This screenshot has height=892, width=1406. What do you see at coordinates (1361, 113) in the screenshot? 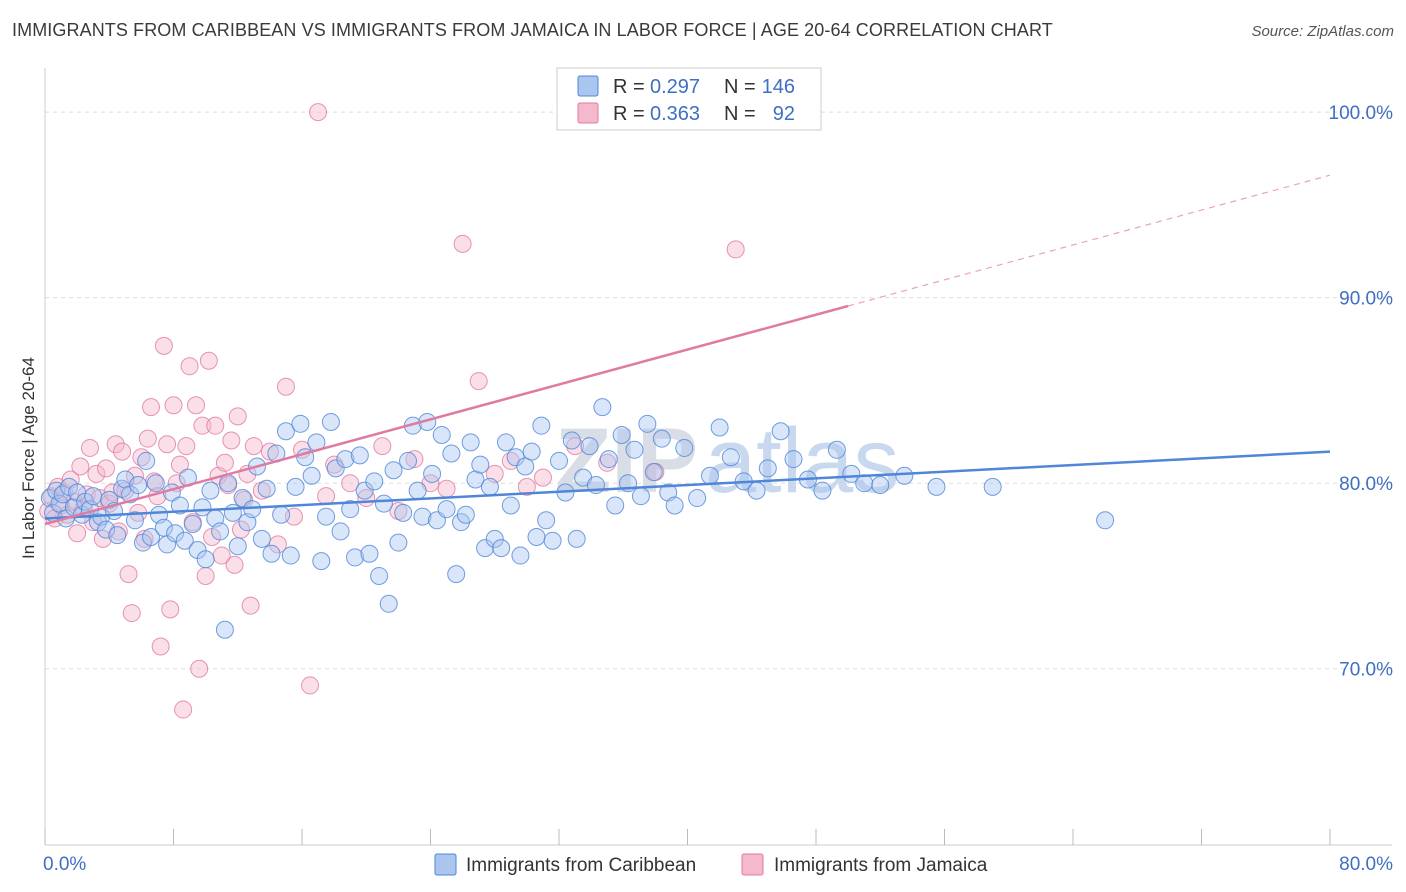
I see `y-tick-label-3: 100.0%` at bounding box center [1361, 113].